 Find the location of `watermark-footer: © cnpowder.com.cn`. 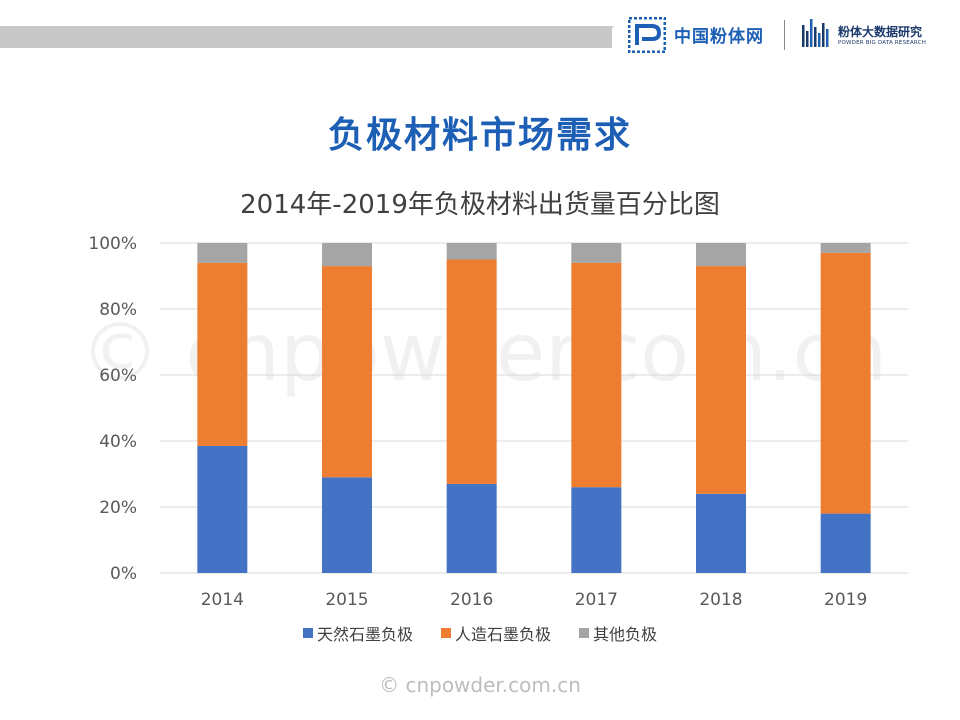

watermark-footer: © cnpowder.com.cn is located at coordinates (480, 685).